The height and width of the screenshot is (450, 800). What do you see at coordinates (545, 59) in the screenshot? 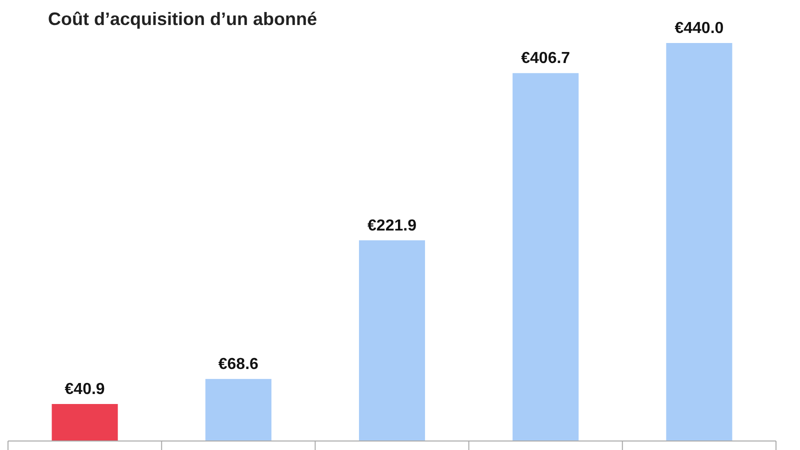
I see `data-label: €406.7` at bounding box center [545, 59].